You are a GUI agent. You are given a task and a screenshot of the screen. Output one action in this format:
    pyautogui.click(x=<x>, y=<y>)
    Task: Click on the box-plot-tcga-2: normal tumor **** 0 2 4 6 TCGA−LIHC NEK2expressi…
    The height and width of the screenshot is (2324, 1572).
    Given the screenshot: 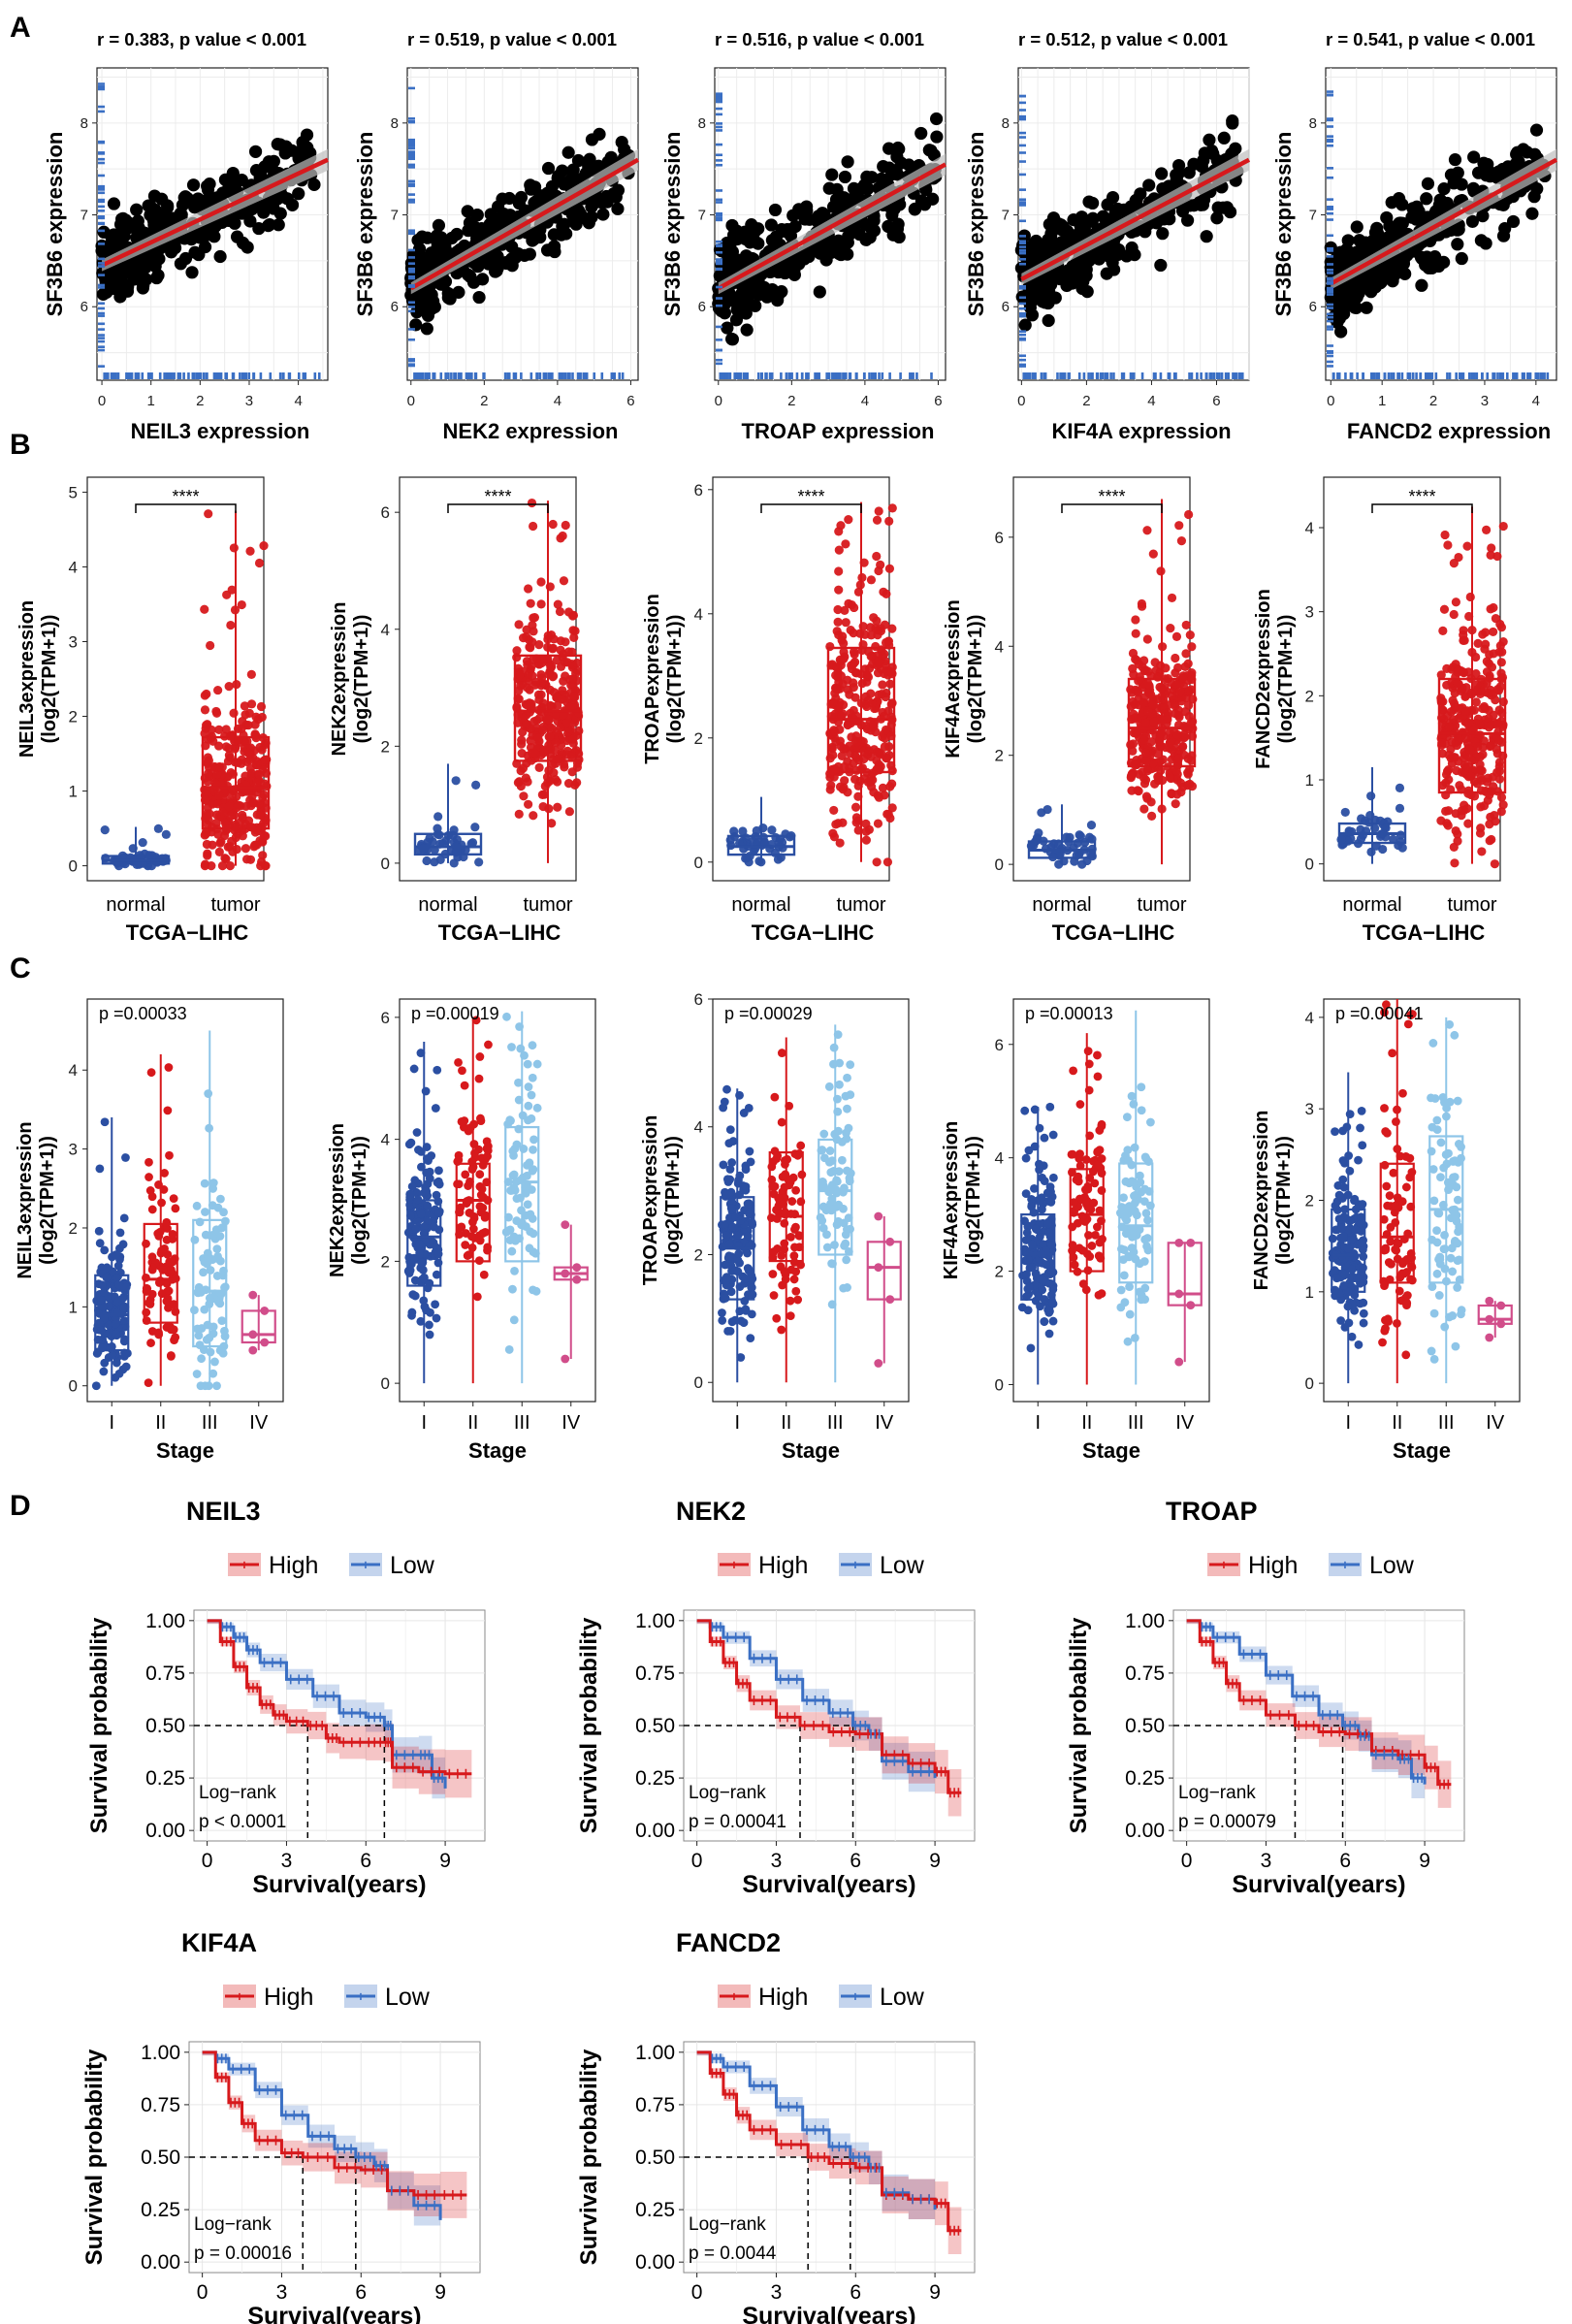 What is the action you would take?
    pyautogui.click(x=456, y=710)
    